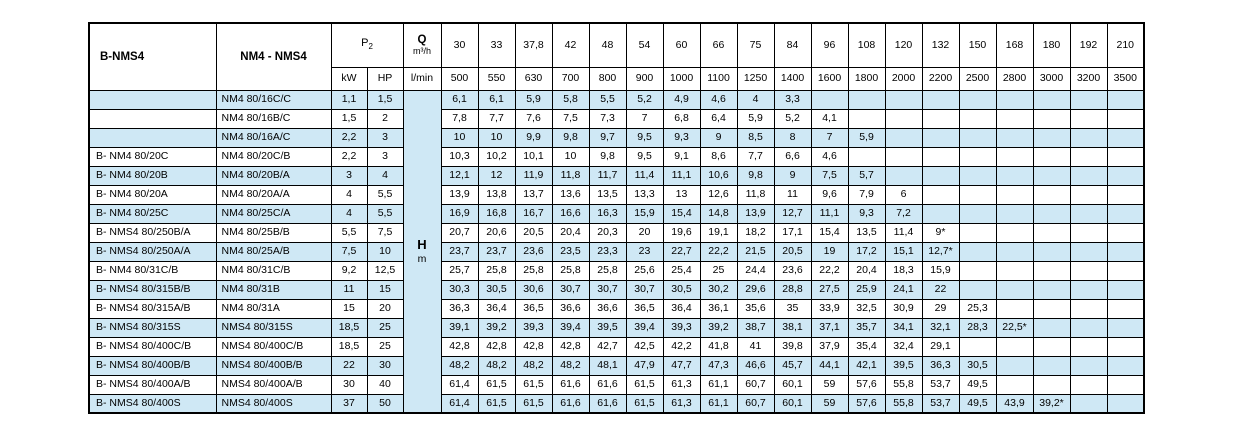 The image size is (1235, 445). Describe the element at coordinates (829, 365) in the screenshot. I see `head-value: 44,1` at that location.